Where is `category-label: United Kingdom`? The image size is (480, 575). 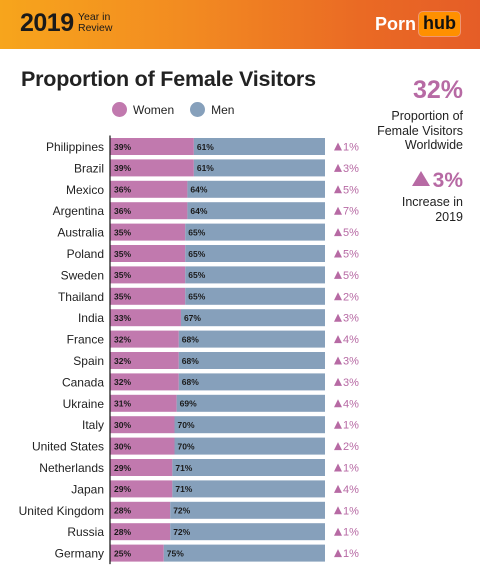 category-label: United Kingdom is located at coordinates (61, 511).